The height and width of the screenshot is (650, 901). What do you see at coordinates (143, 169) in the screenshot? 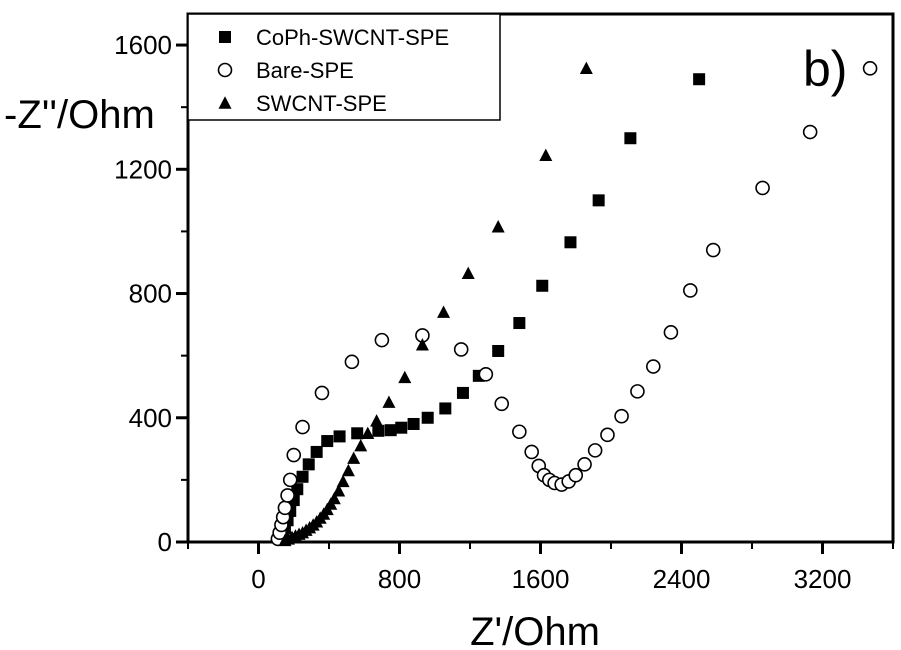
I see `y-tick-label: 1200` at bounding box center [143, 169].